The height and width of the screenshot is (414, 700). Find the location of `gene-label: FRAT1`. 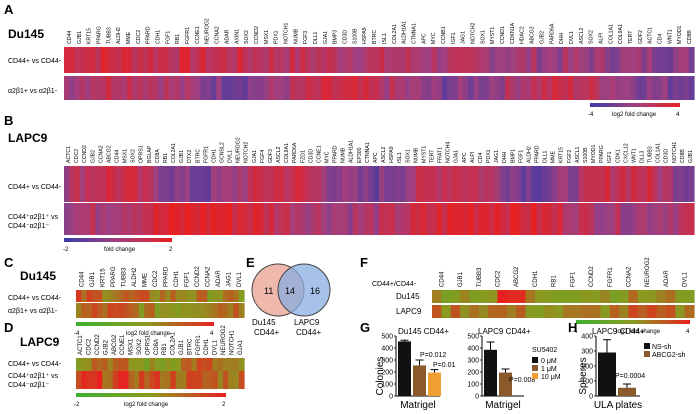

gene-label: FRAT1 is located at coordinates (441, 155).